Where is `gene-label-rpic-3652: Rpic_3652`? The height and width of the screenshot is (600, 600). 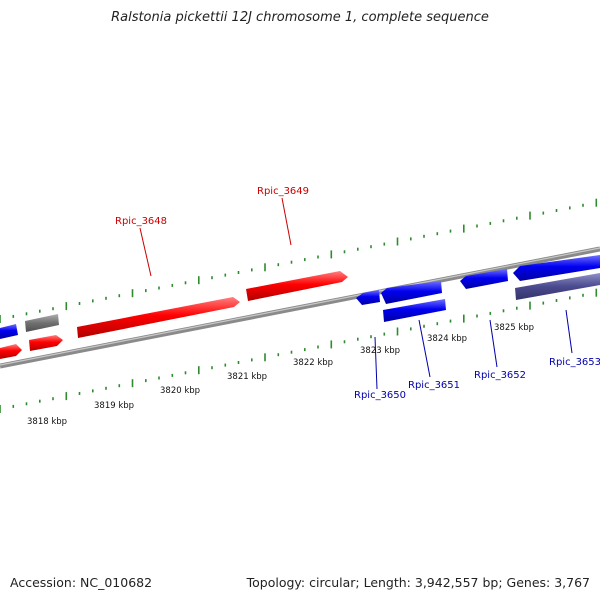 gene-label-rpic-3652: Rpic_3652 is located at coordinates (500, 375).